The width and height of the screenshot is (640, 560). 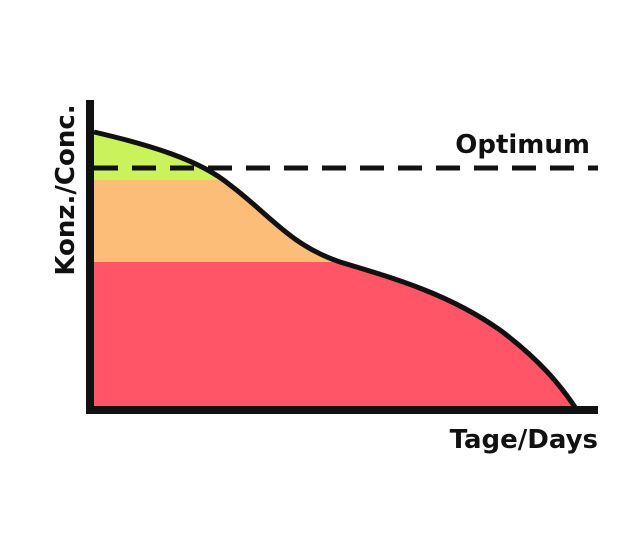 I want to click on optimum-label: Optimum, so click(x=522, y=145).